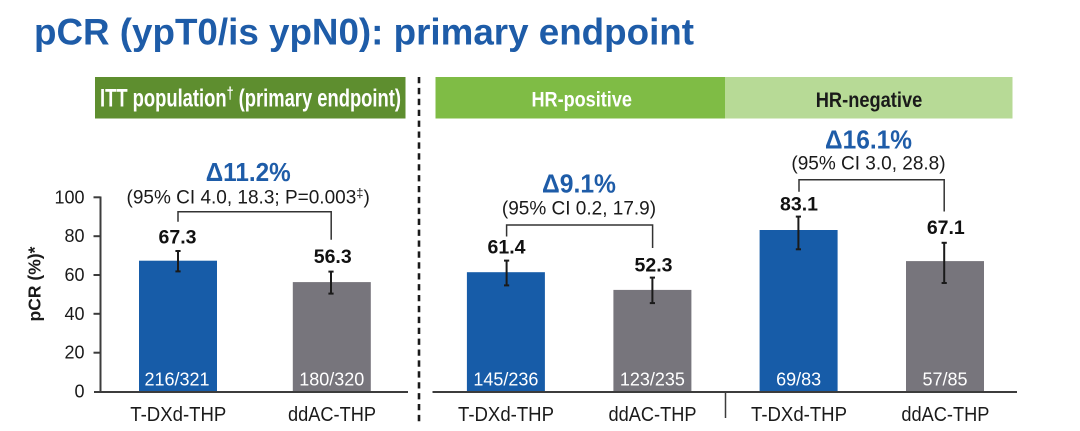  I want to click on svg-text: (95% CI 3.0, 28.8), so click(868, 164).